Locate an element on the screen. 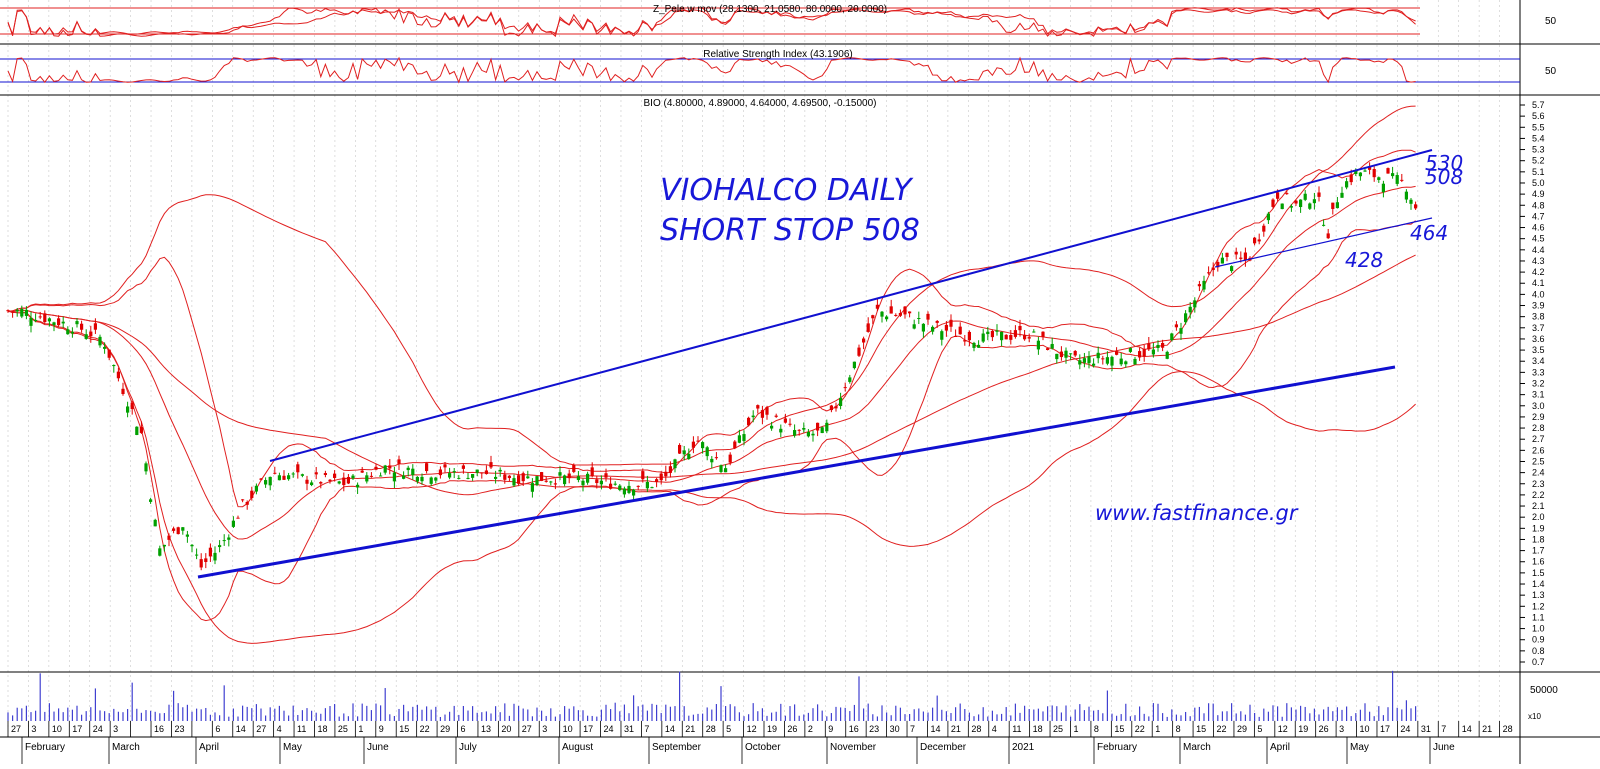 The image size is (1600, 769). x-month-label: April is located at coordinates (1280, 747).